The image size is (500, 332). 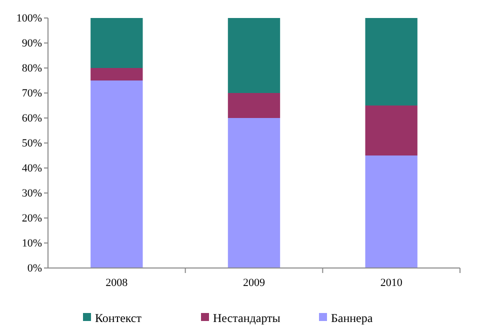 I want to click on y-tick-label: 20%, so click(x=32, y=218).